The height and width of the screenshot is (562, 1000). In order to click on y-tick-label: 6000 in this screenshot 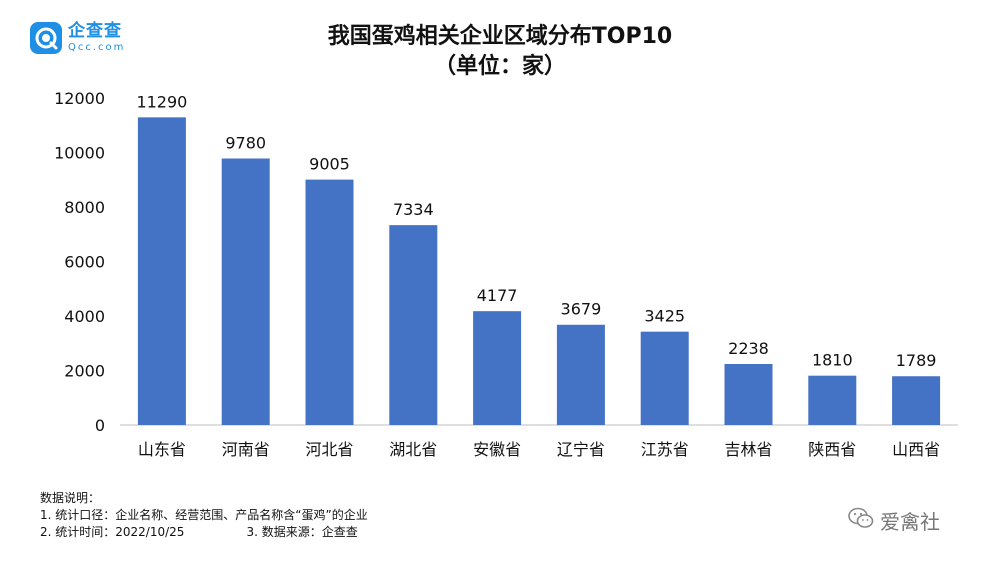, I will do `click(84, 262)`.